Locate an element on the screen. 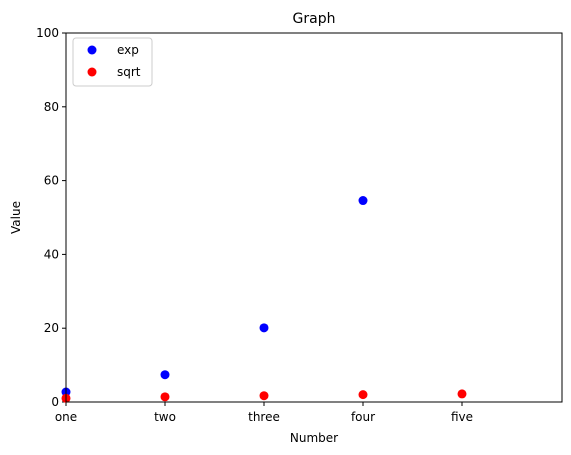 The width and height of the screenshot is (571, 455). legend-marker-exp is located at coordinates (92, 50).